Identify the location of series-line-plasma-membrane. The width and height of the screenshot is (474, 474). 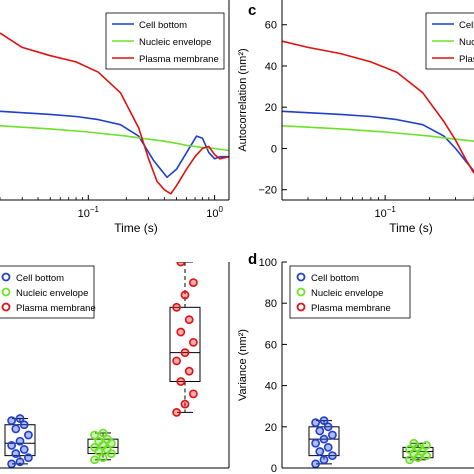
(378, 107).